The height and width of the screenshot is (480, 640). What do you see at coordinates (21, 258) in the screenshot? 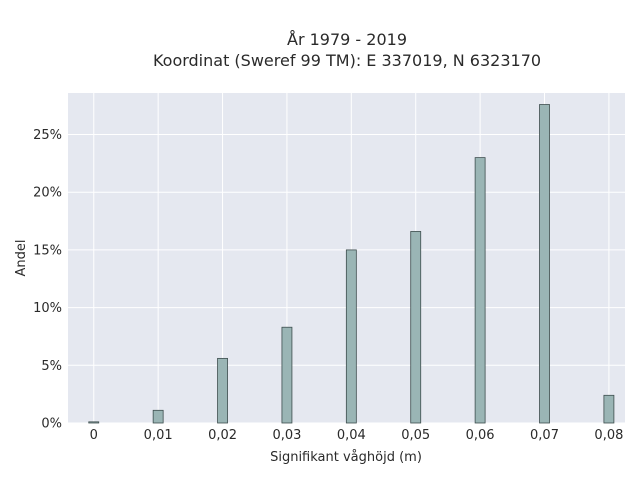
I see `y-axis-title: Andel` at bounding box center [21, 258].